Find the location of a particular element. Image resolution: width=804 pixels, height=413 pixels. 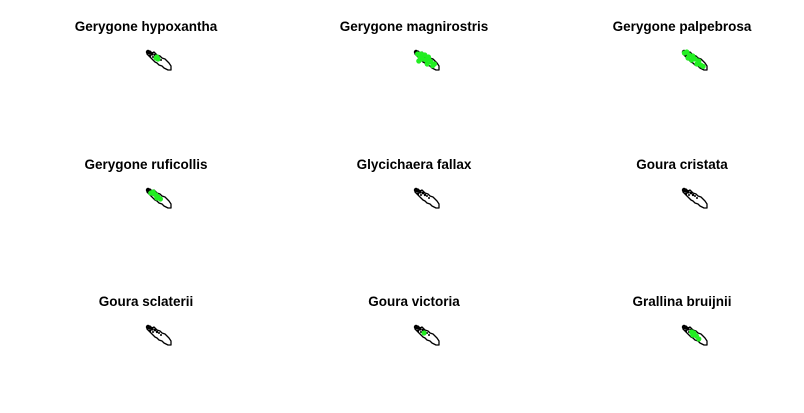

map-panel: Glycichaera fallax is located at coordinates (414, 206).